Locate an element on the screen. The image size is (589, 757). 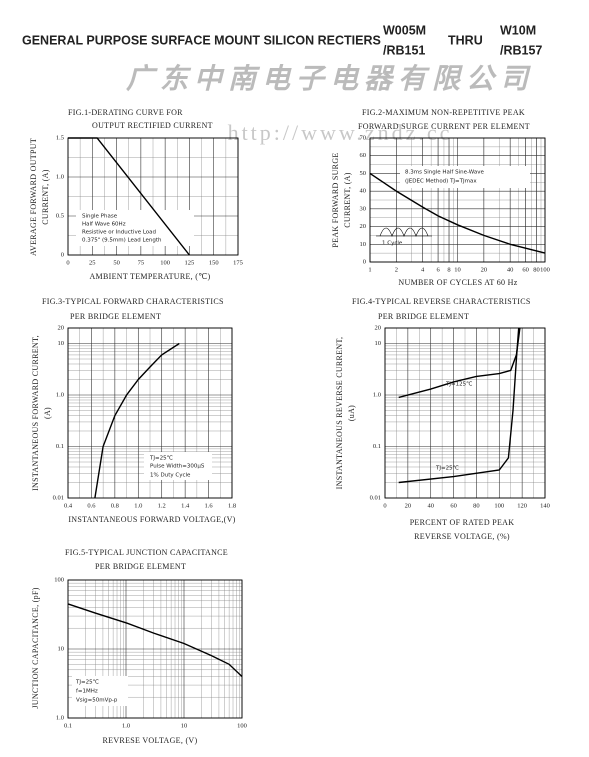
chart-title: FIG.3-TYPICAL FORWARD CHARACTERISTICS is located at coordinates (133, 301).